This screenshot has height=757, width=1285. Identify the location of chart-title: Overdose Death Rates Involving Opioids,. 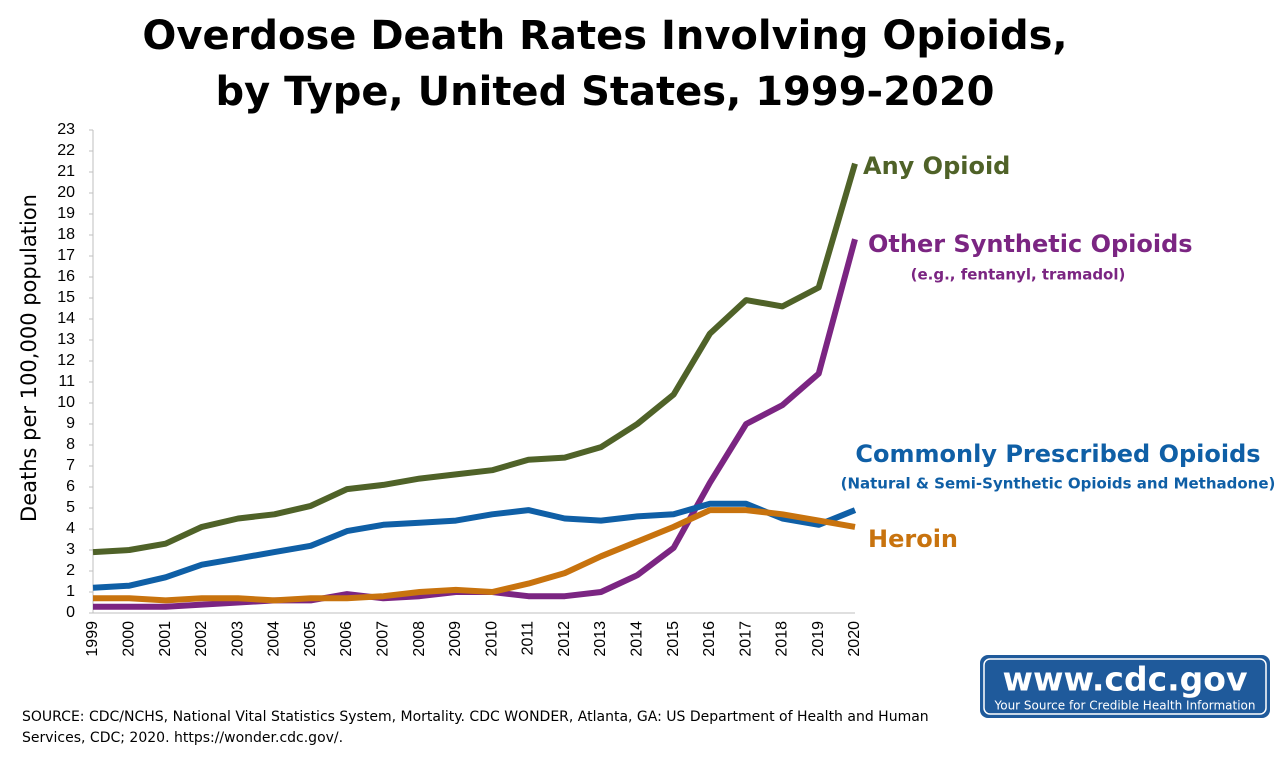
(604, 36).